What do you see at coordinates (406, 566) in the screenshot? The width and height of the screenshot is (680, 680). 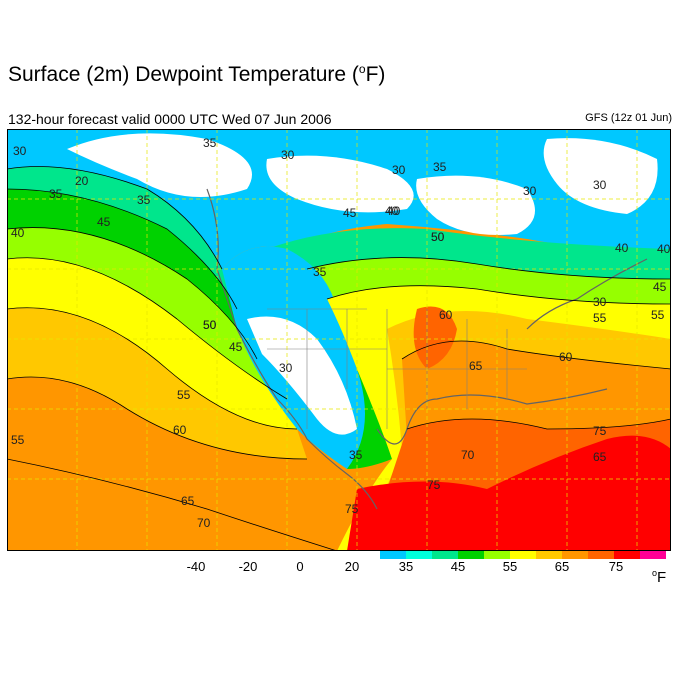 I see `legend-tick-label: 35` at bounding box center [406, 566].